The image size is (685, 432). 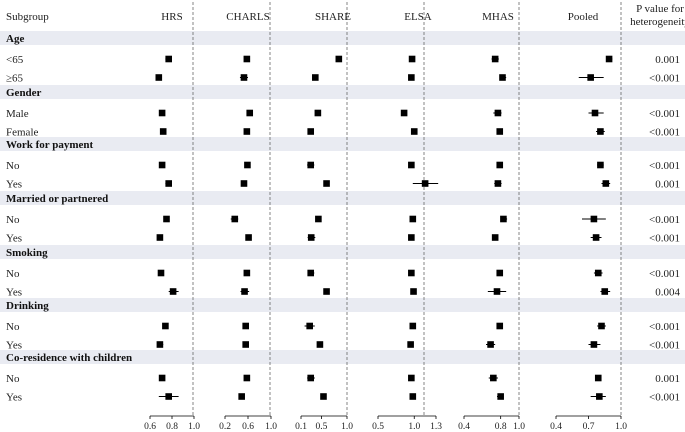 What do you see at coordinates (342, 38) in the screenshot?
I see `group-band-age` at bounding box center [342, 38].